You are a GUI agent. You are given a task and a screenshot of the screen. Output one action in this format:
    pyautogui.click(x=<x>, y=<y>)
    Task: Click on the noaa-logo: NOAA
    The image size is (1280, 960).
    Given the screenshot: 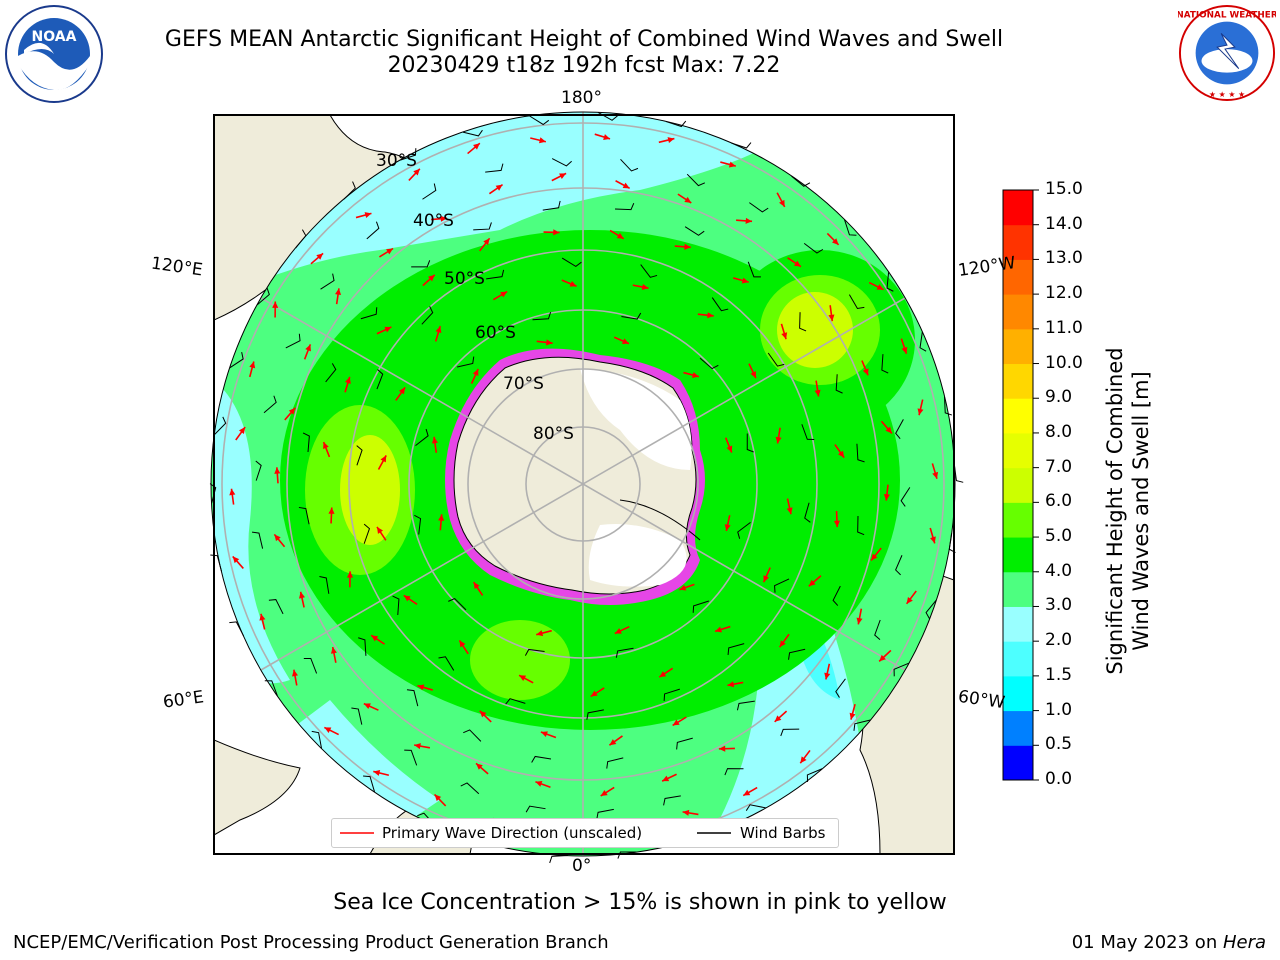 What is the action you would take?
    pyautogui.click(x=54, y=54)
    